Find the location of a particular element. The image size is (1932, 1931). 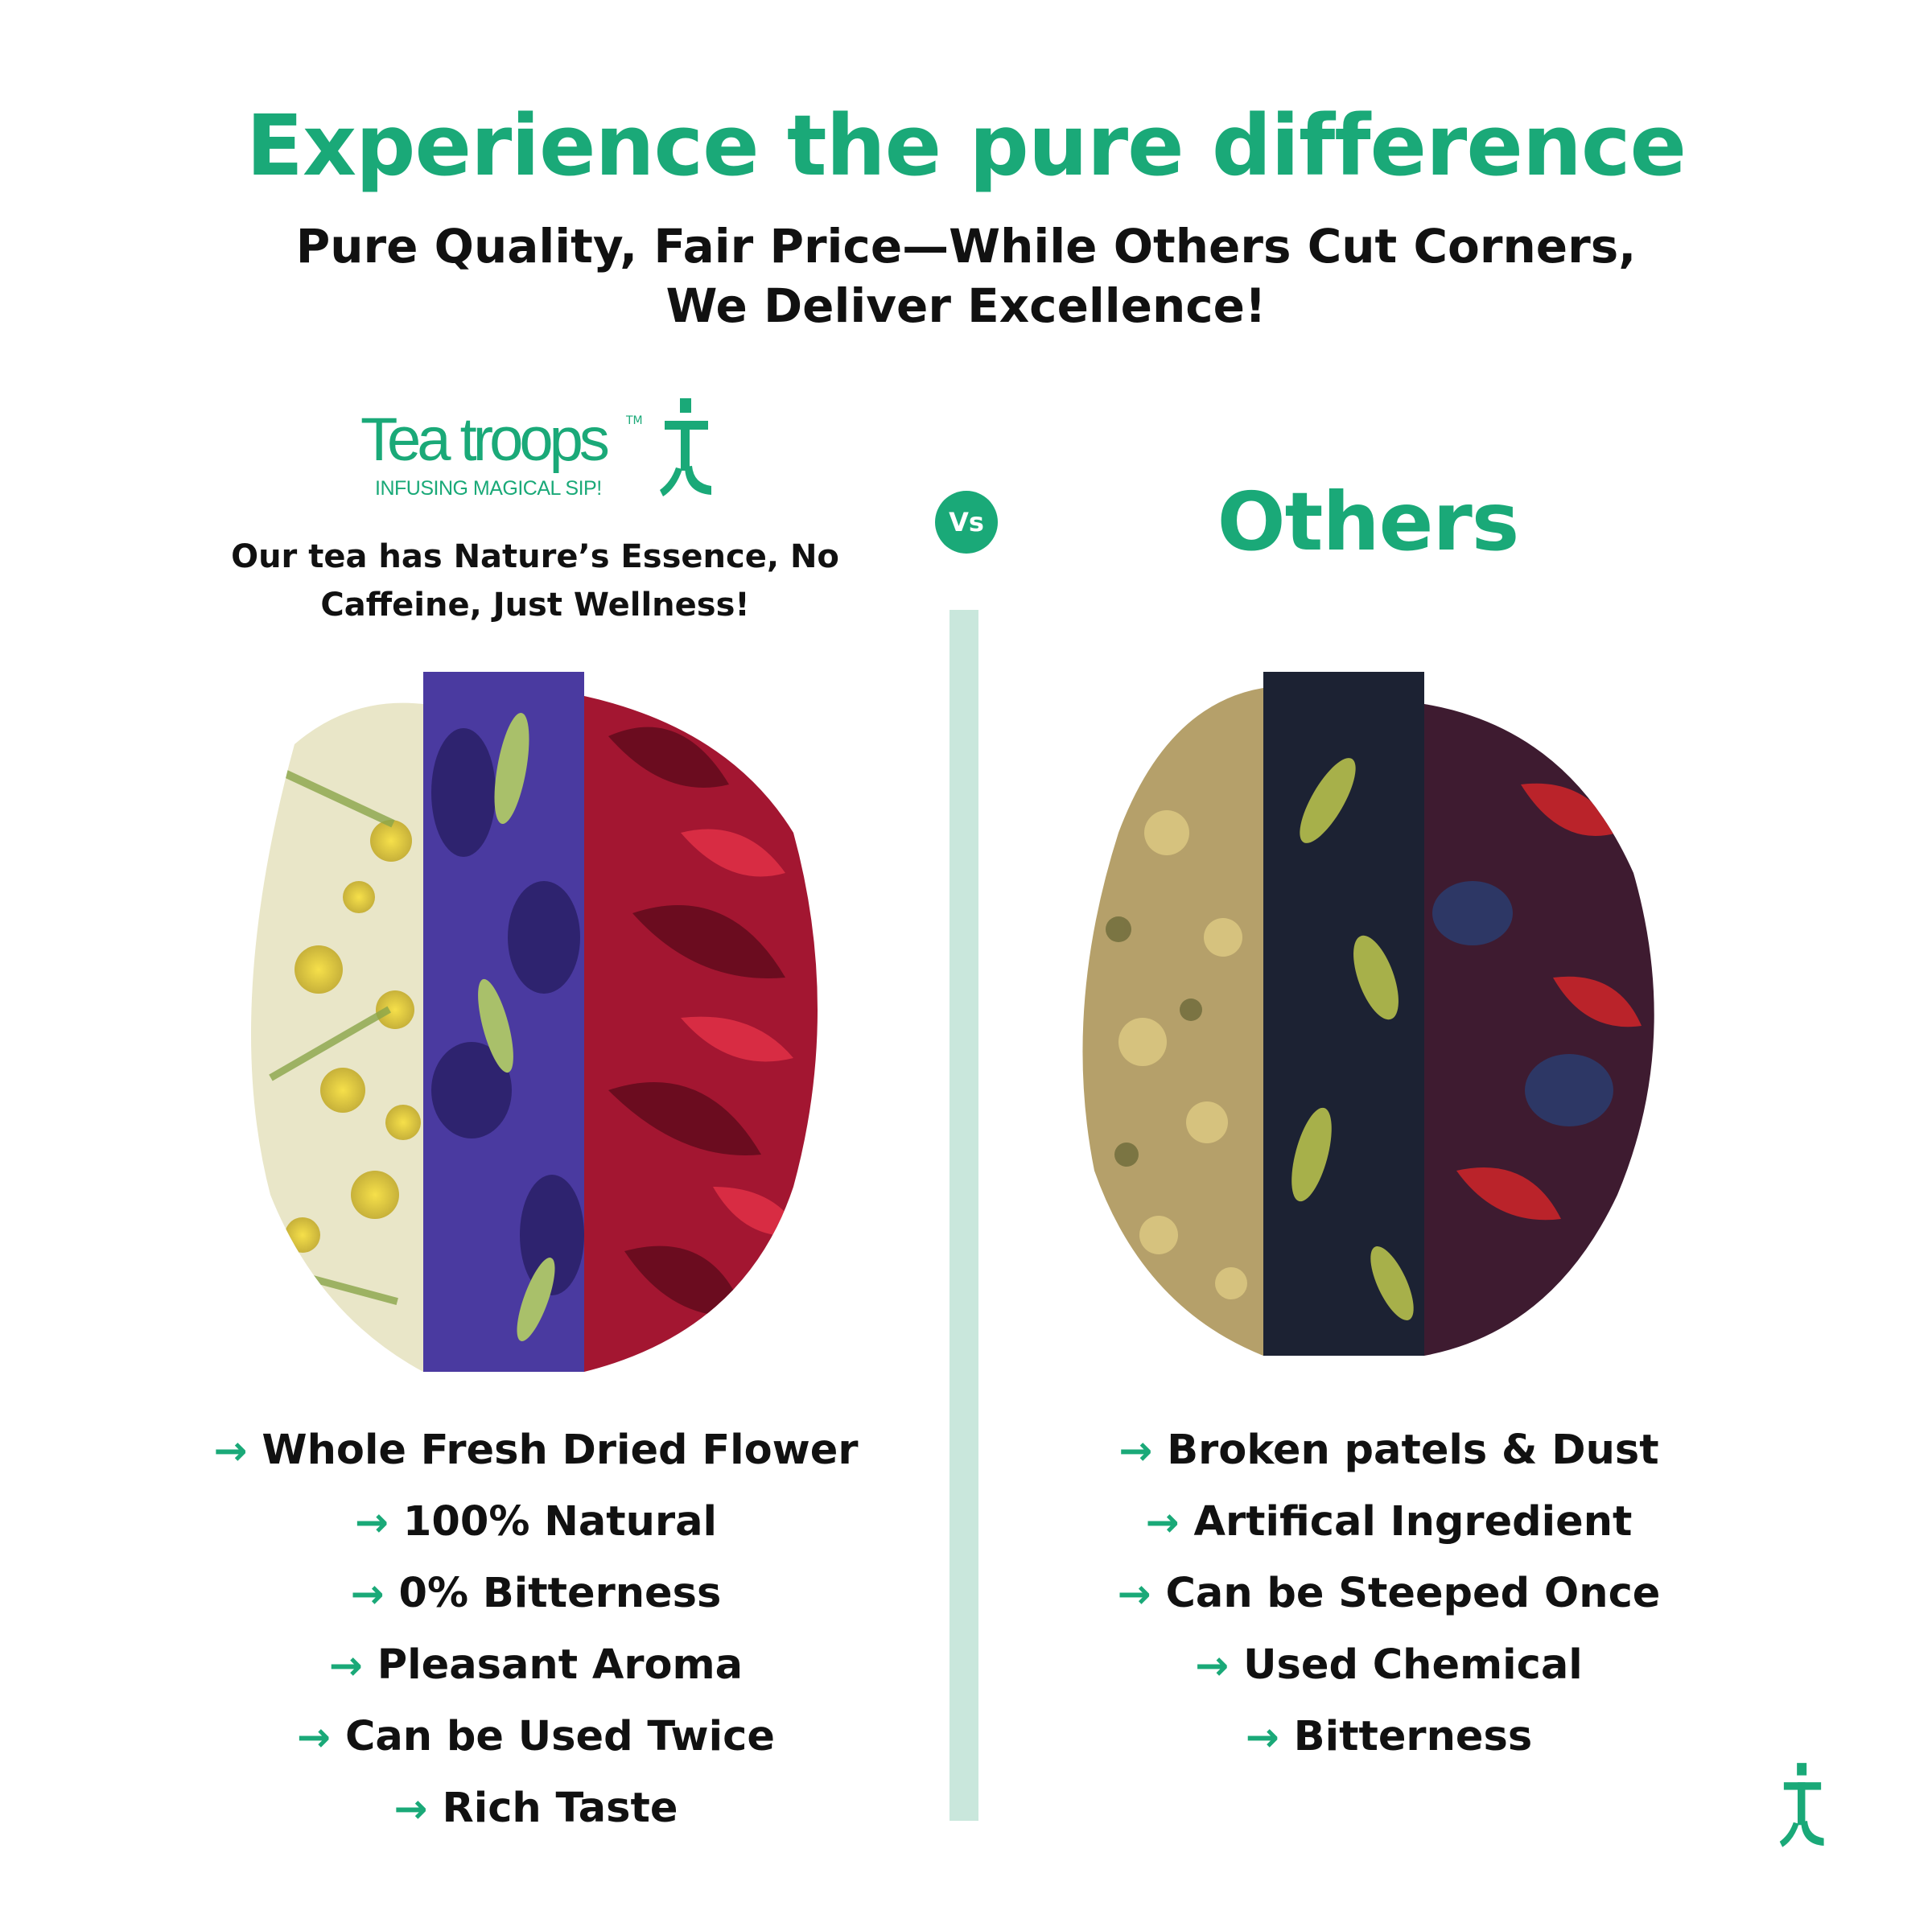

list-item: → Bitterness is located at coordinates (1389, 1737).